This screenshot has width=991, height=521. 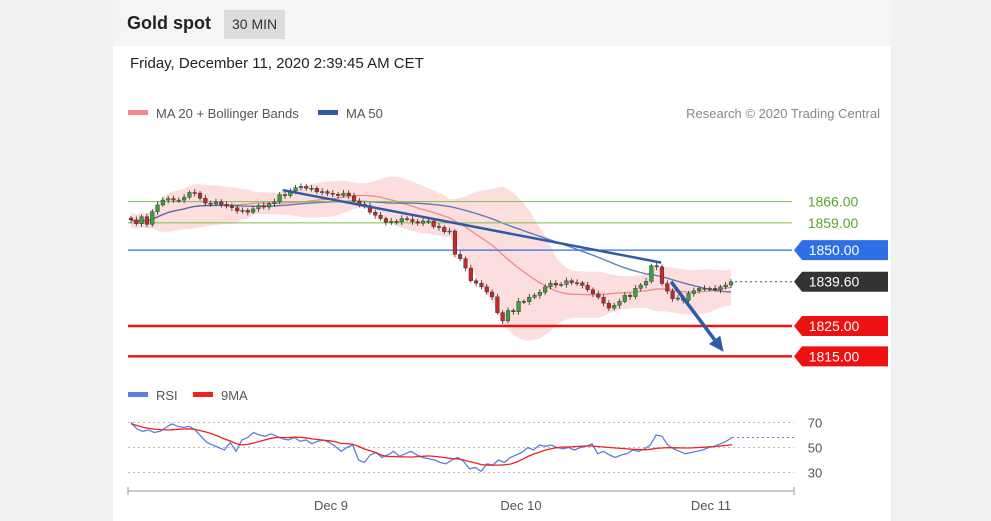 What do you see at coordinates (834, 282) in the screenshot?
I see `current-price-label: 1839.60` at bounding box center [834, 282].